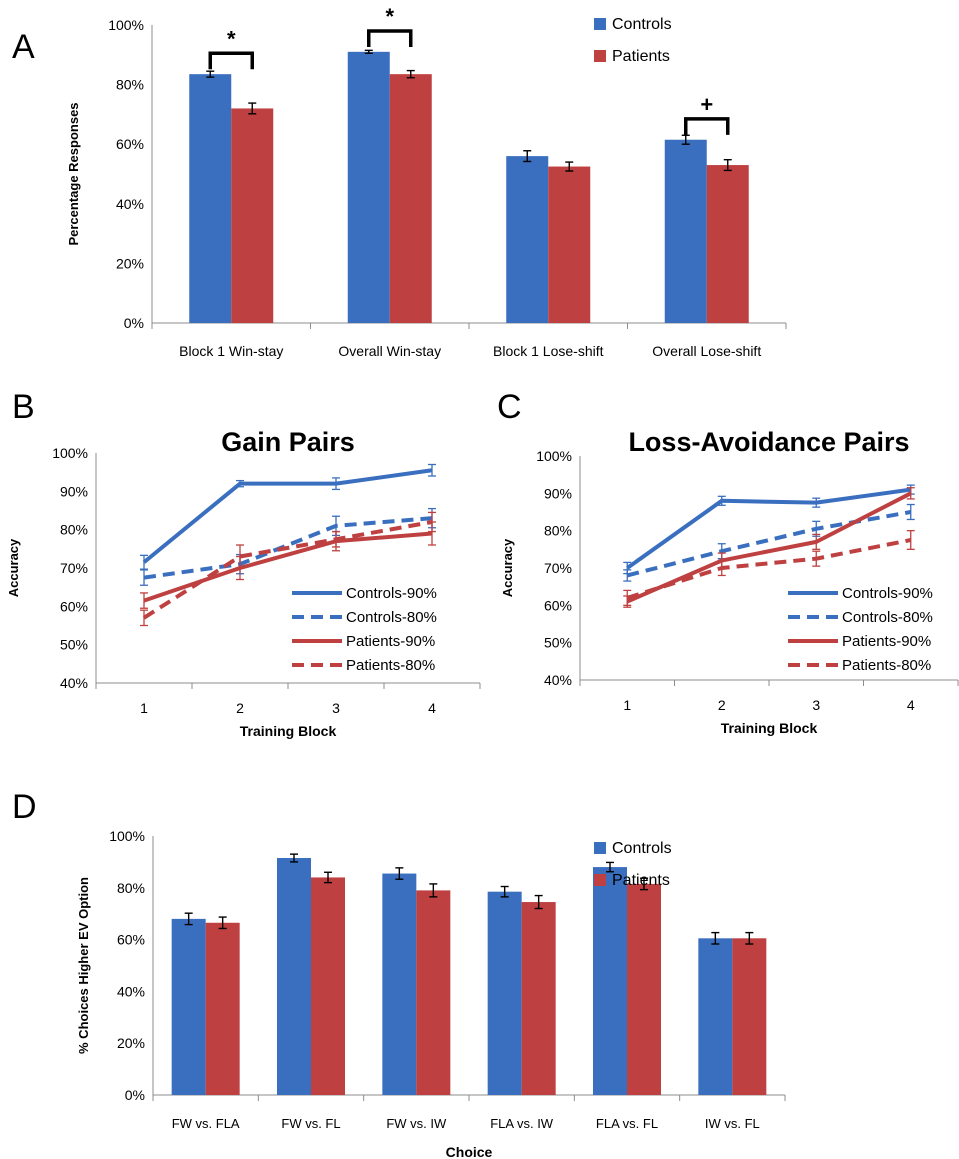  I want to click on x-tick-label: 2, so click(722, 705).